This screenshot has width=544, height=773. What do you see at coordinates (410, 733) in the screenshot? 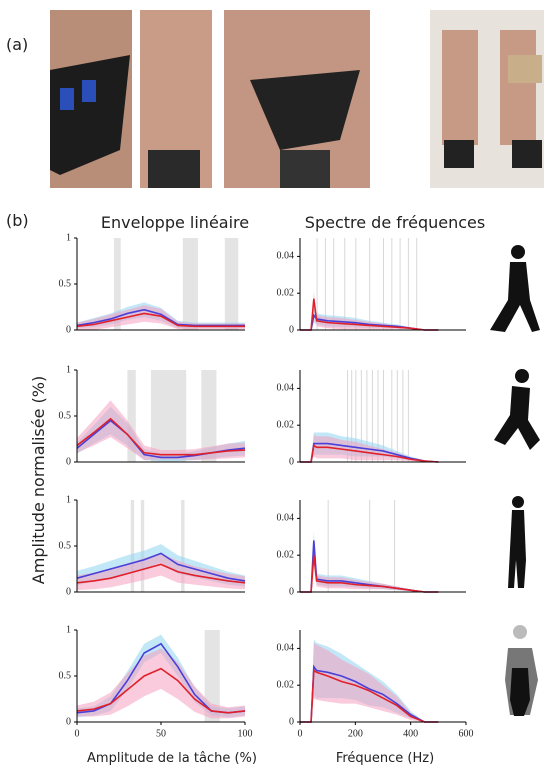
I see `x-tick-label: 400` at bounding box center [410, 733].